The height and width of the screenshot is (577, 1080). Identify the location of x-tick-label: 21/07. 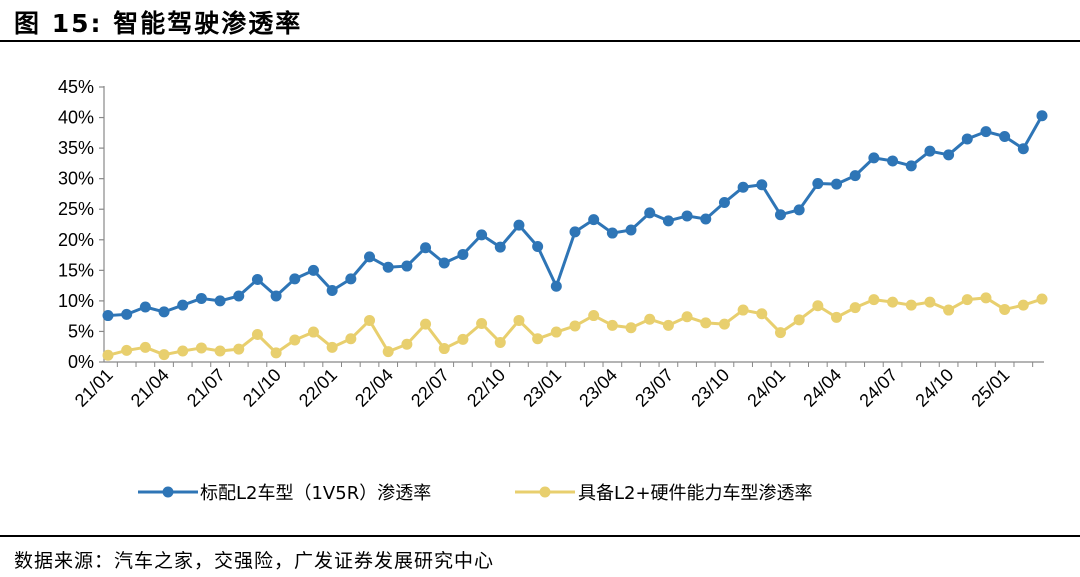
(206, 388).